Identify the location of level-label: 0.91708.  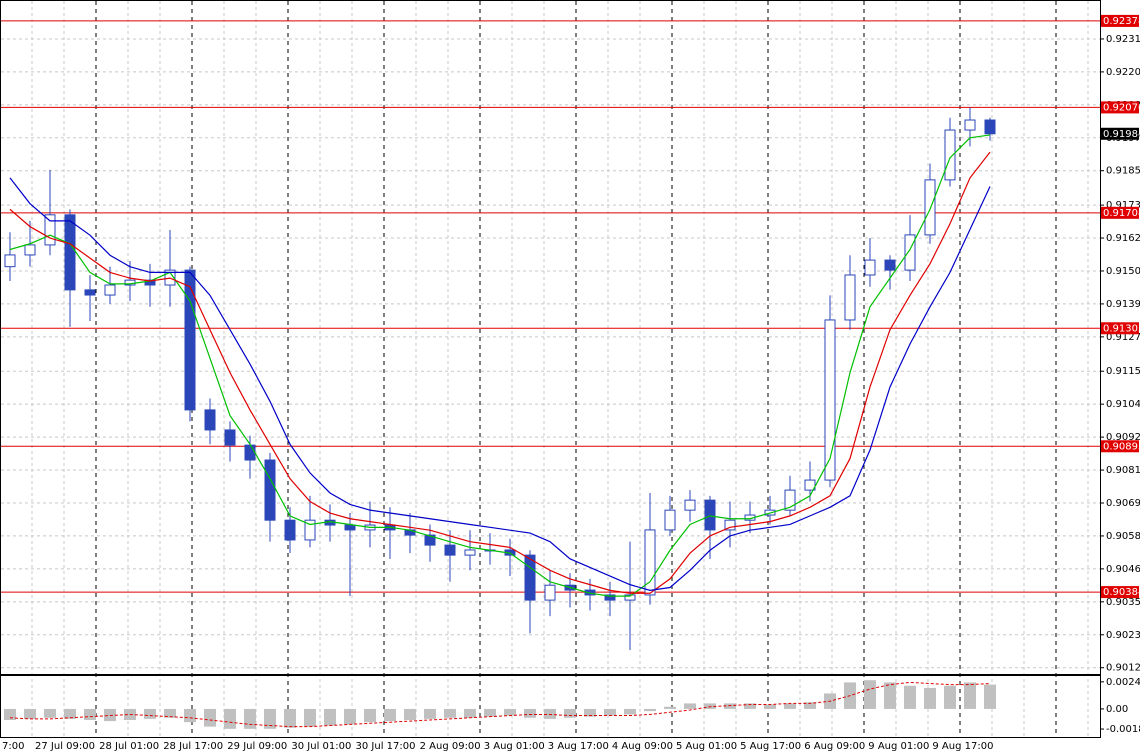
(1121, 213).